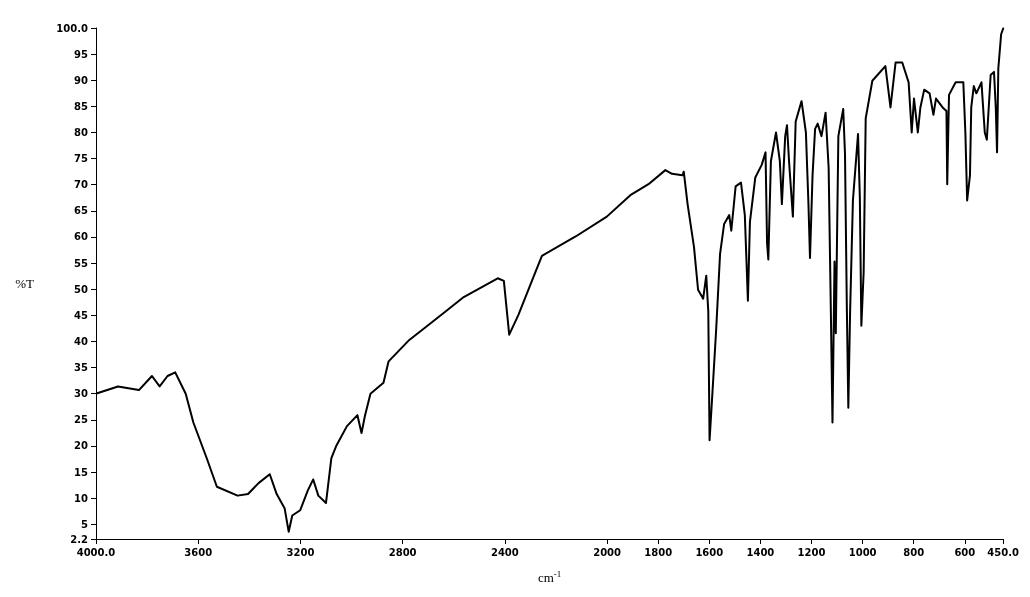 Image resolution: width=1030 pixels, height=597 pixels. I want to click on x-tick-label: 2800, so click(402, 552).